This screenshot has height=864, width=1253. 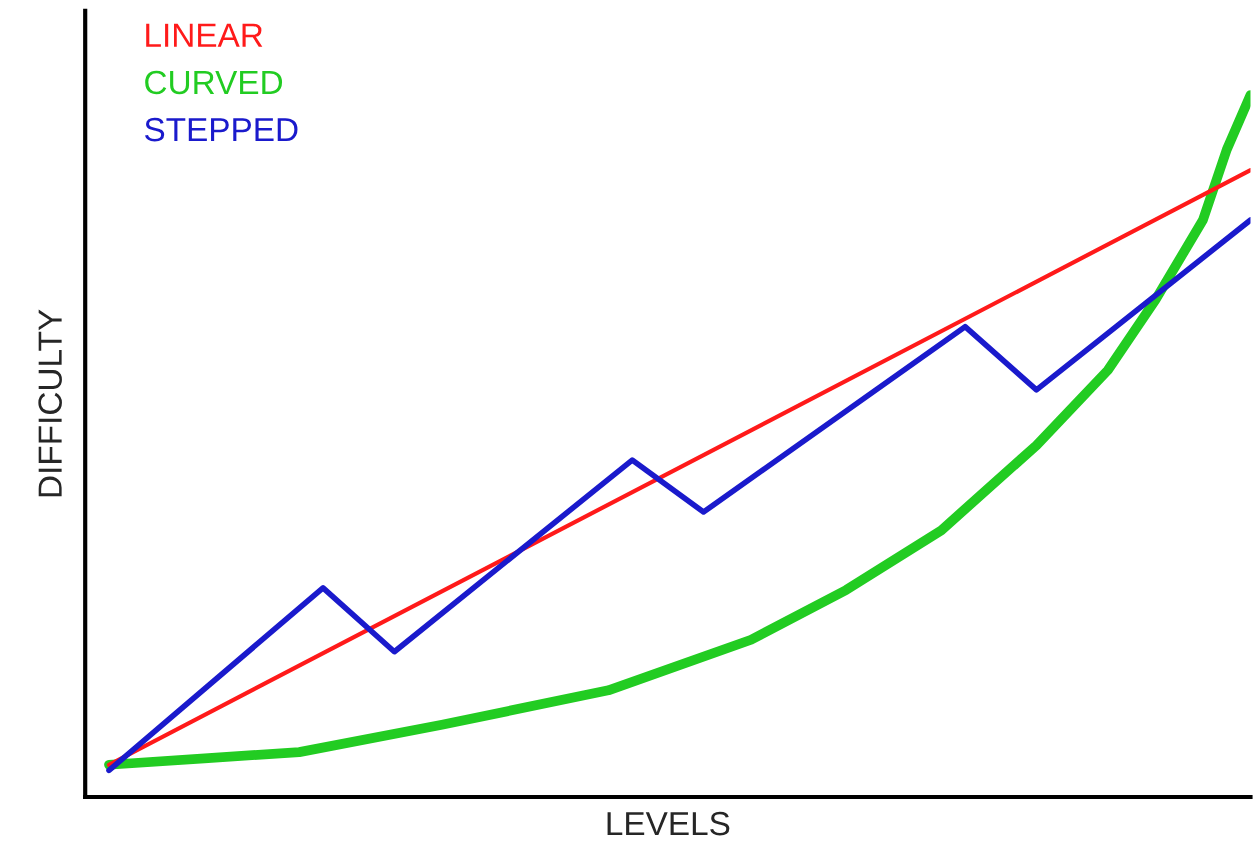 What do you see at coordinates (221, 129) in the screenshot?
I see `text: STEPPED` at bounding box center [221, 129].